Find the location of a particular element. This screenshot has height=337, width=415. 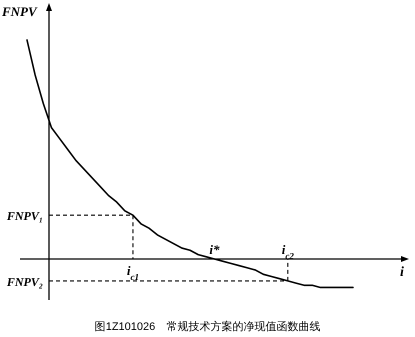

x-tick-label: i* is located at coordinates (214, 249).